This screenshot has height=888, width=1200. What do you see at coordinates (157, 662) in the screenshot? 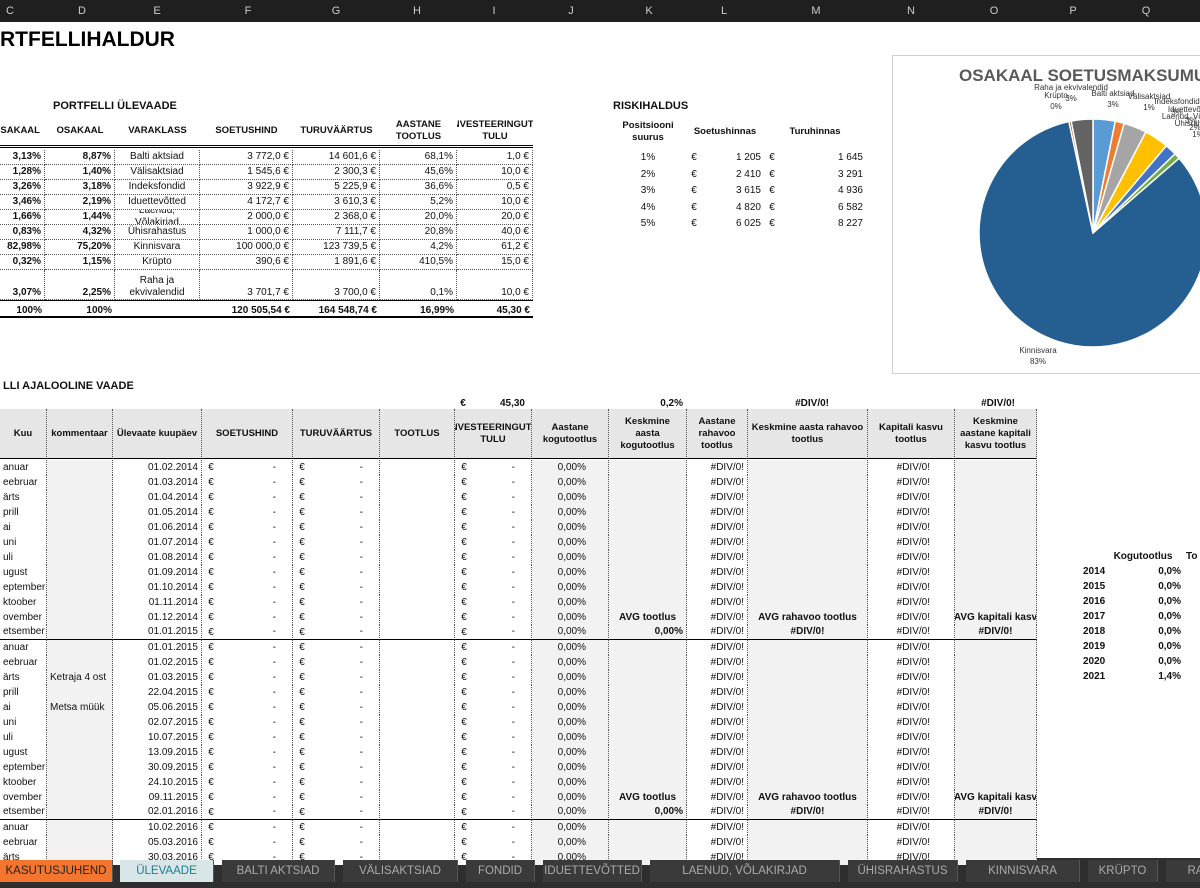
I see `table-cell: 01.02.2015` at bounding box center [157, 662].